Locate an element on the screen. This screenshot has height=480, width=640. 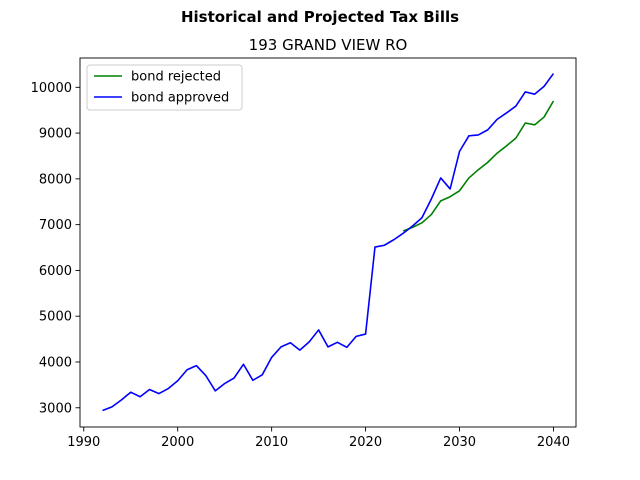
legend-box is located at coordinates (164, 87).